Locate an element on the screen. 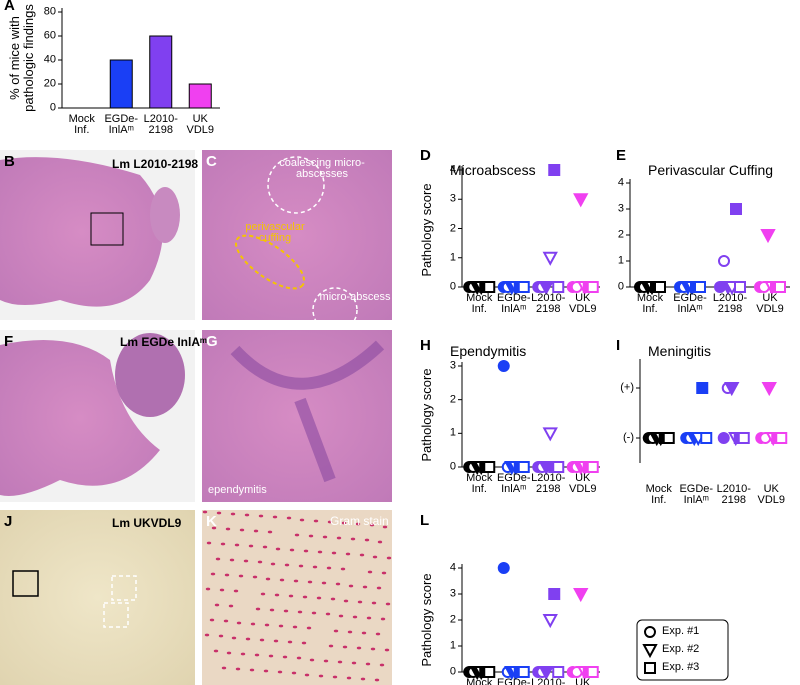 This screenshot has height=685, width=800. chart-title: Microabscess is located at coordinates (493, 170).